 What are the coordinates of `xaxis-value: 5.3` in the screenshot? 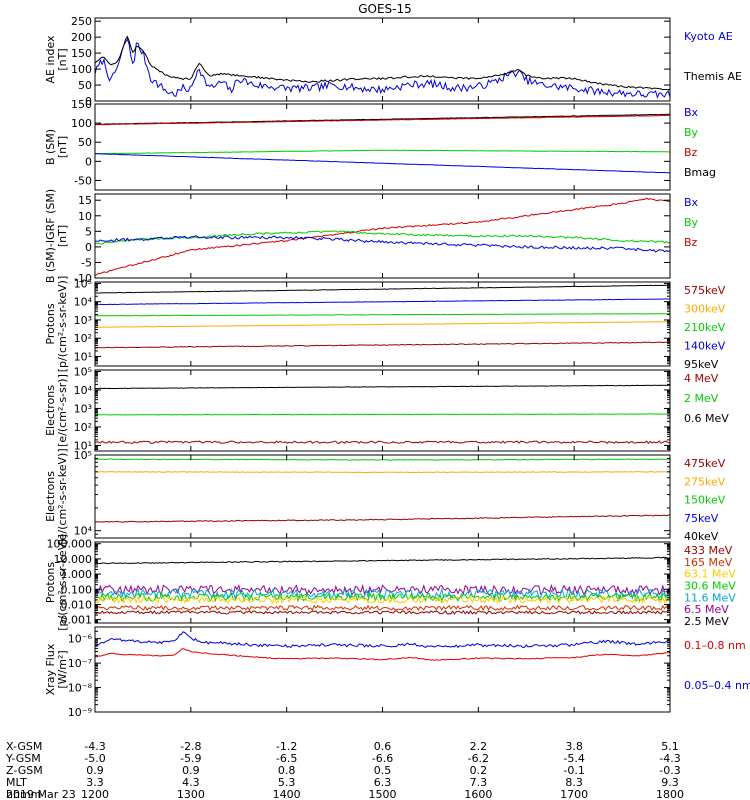 It's located at (287, 782).